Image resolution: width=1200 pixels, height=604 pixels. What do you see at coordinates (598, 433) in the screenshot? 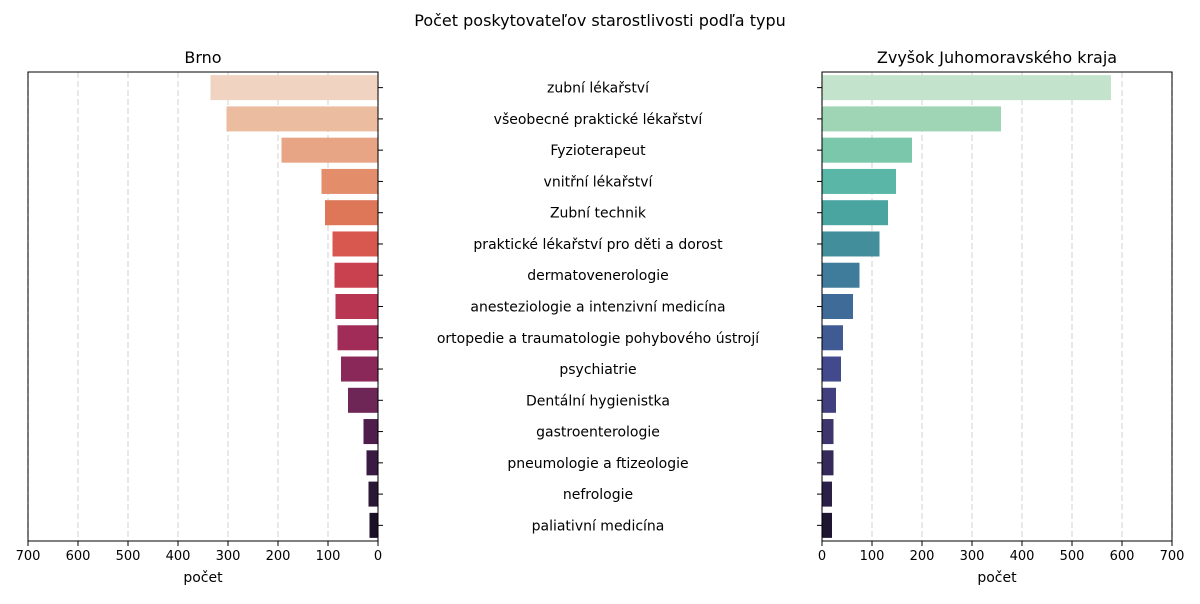
I see `category-label: gastroenterologie` at bounding box center [598, 433].